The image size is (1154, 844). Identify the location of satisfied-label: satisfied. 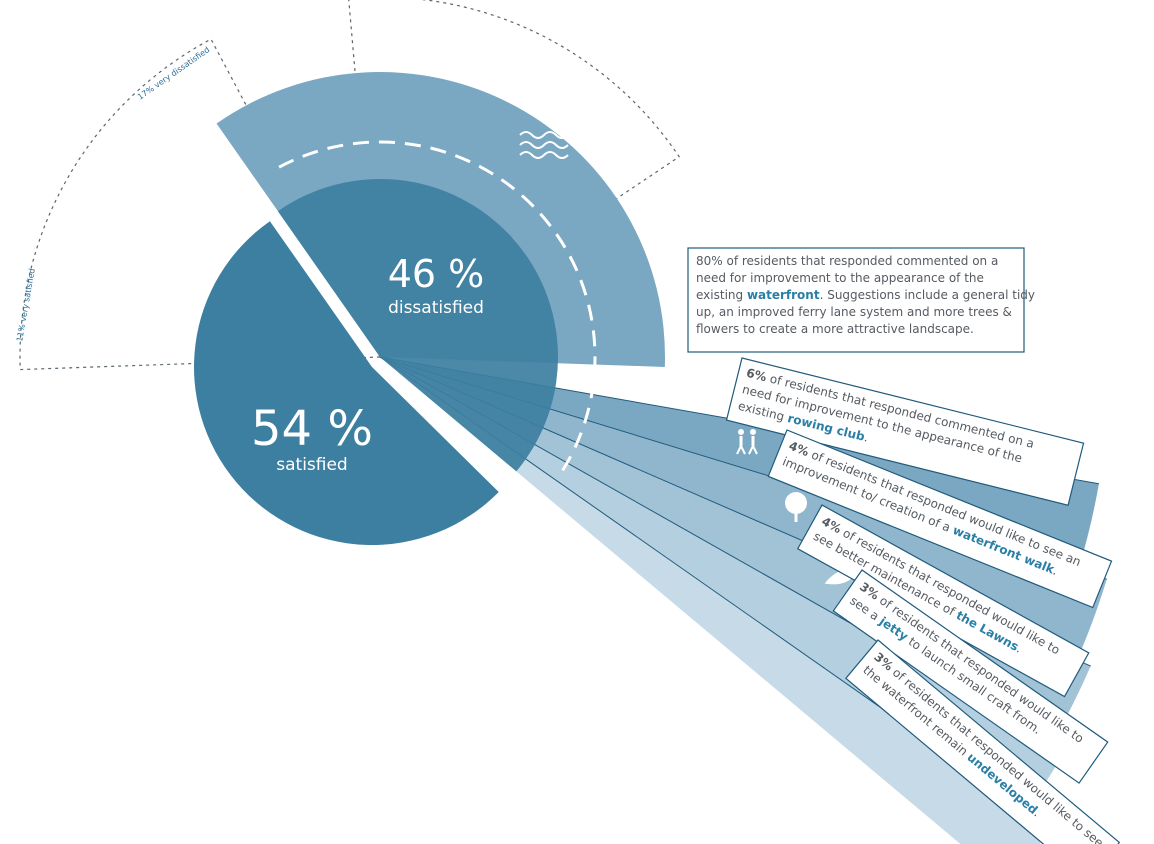
(311, 465).